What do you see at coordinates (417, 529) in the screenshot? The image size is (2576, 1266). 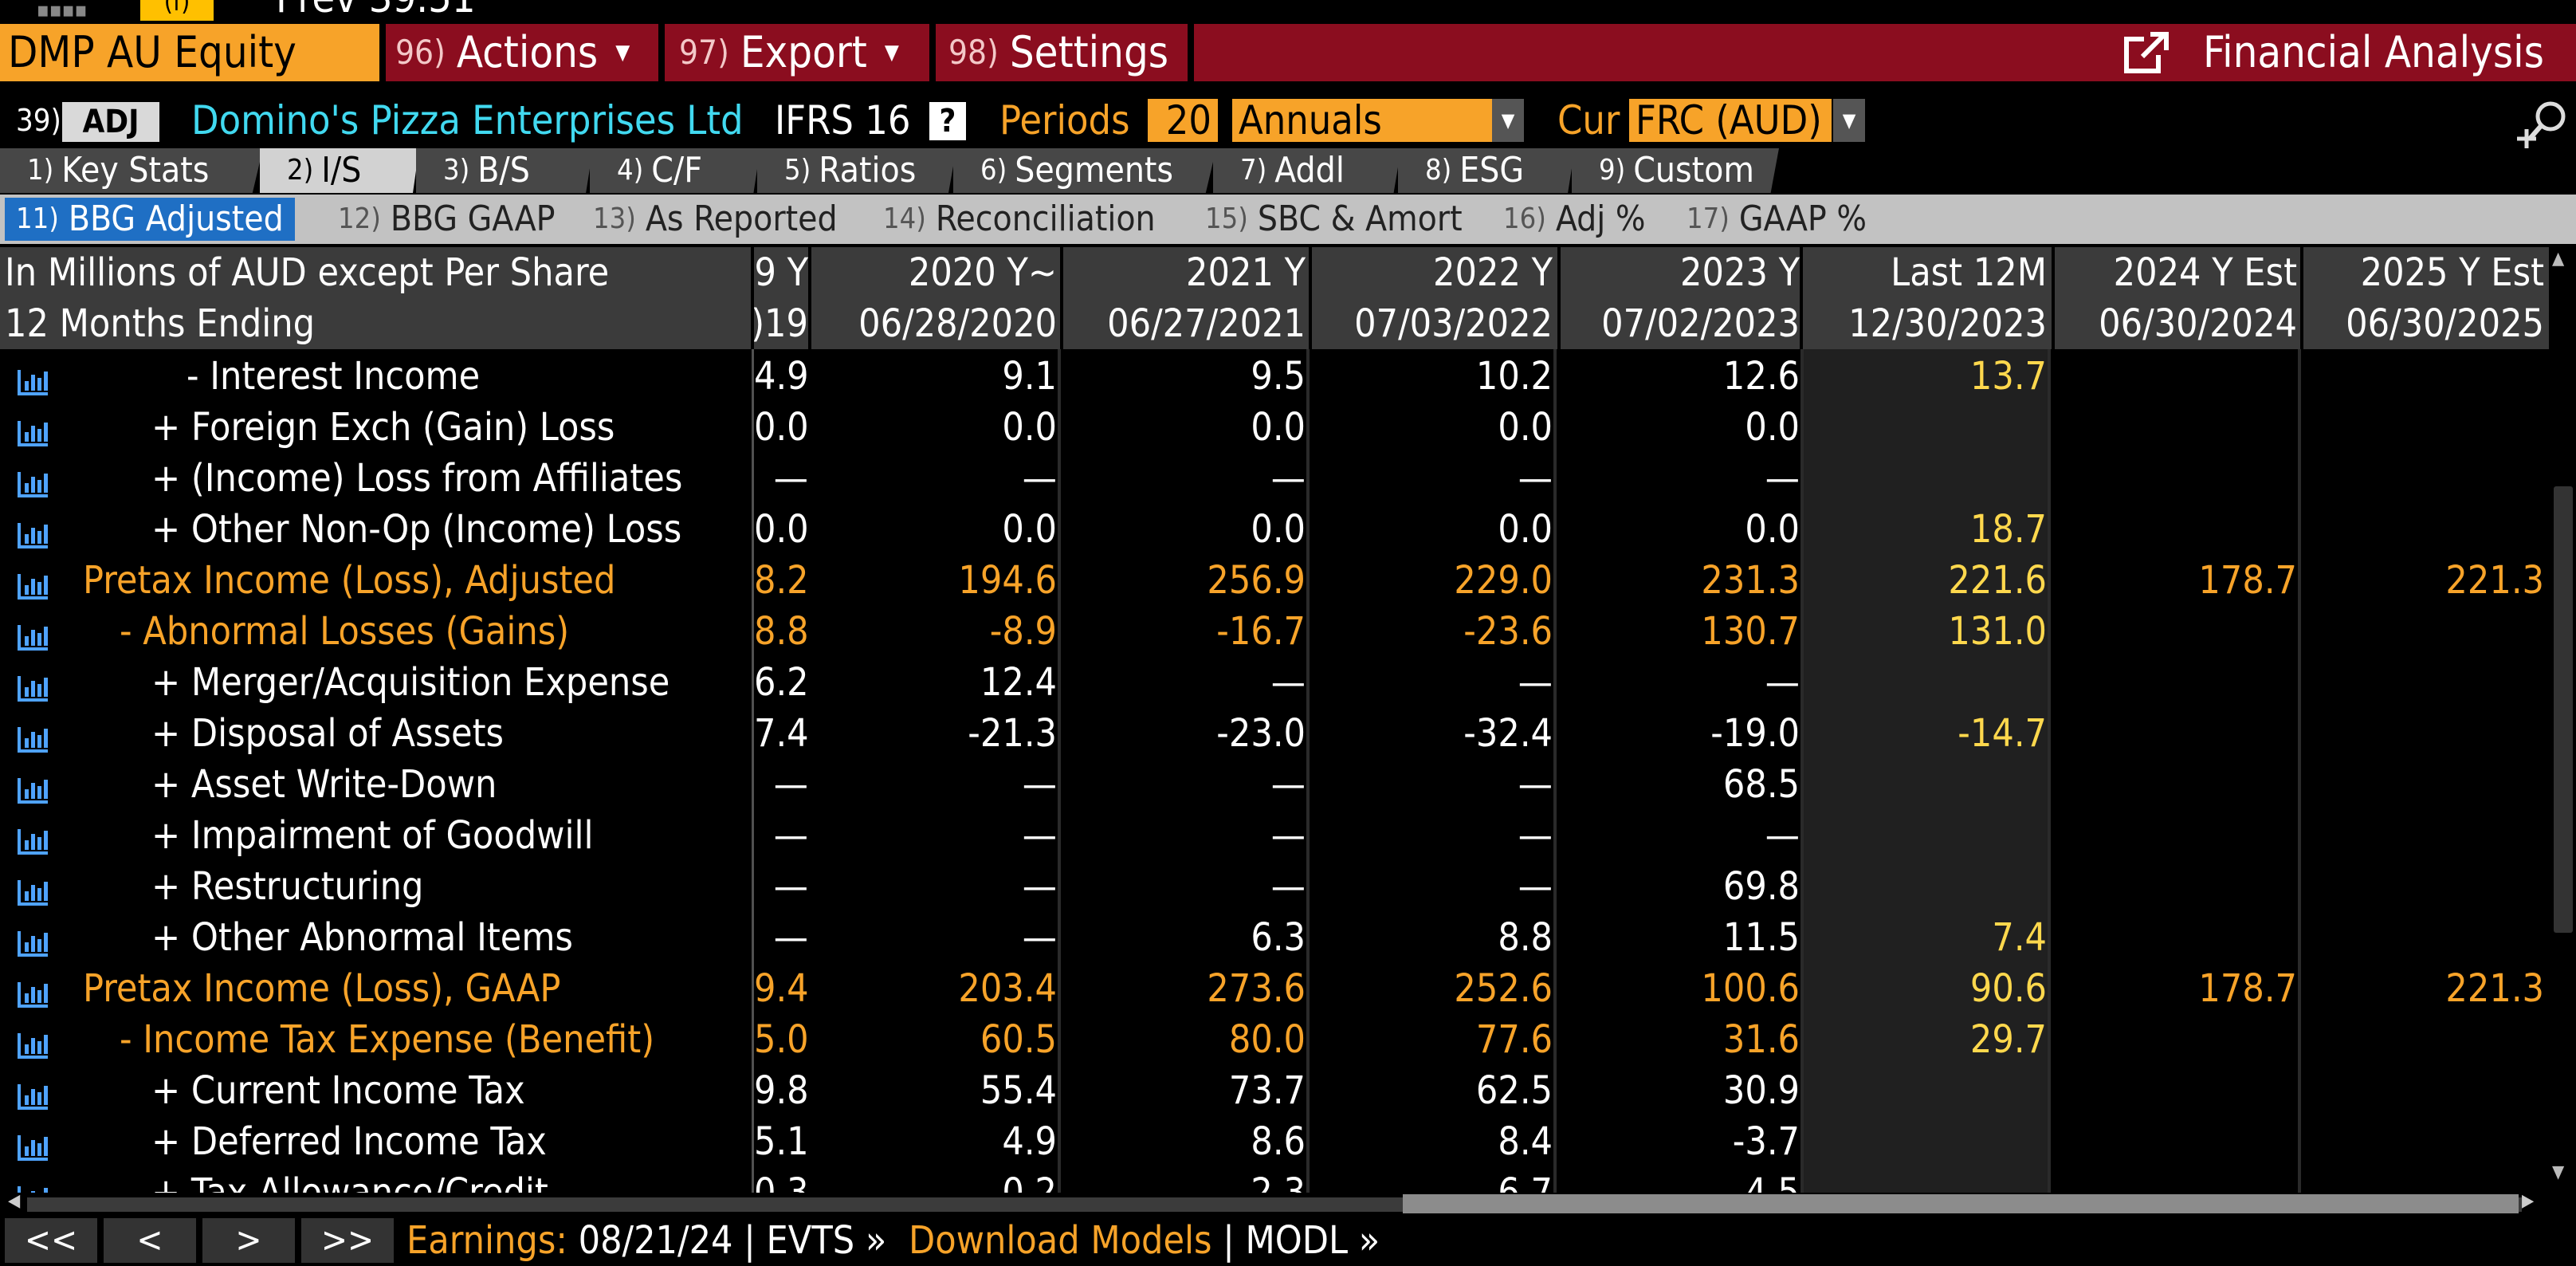 I see `row-label: + Other Non-Op (Income) Loss` at bounding box center [417, 529].